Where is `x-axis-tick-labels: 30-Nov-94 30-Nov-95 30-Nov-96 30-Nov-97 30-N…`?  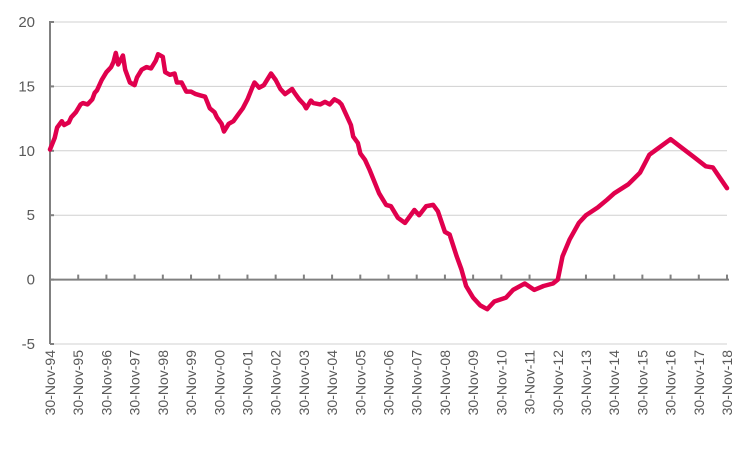
x-axis-tick-labels: 30-Nov-94 30-Nov-95 30-Nov-96 30-Nov-97 30-N… is located at coordinates (388, 383).